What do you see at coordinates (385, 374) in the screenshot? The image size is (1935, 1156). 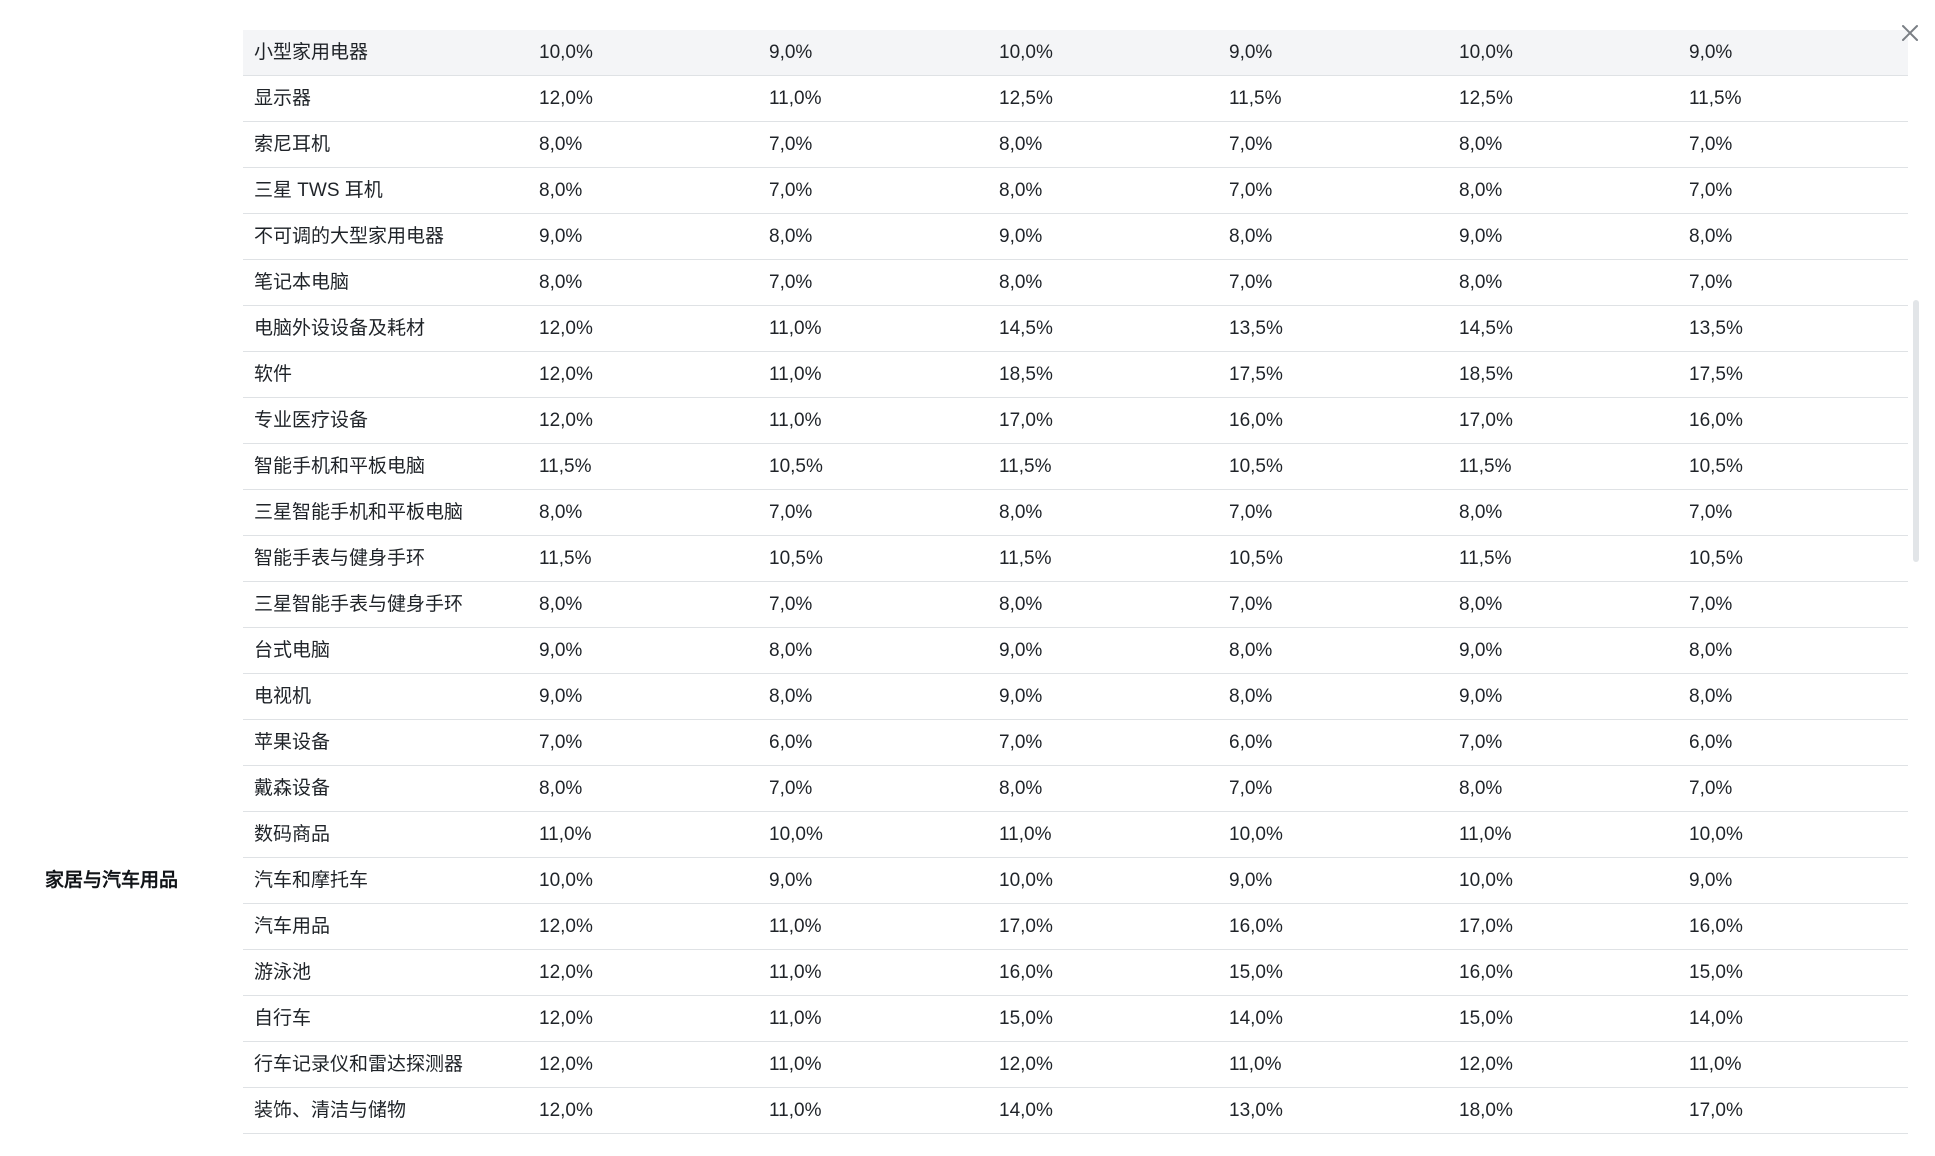 I see `subcategory-cell: 软件` at bounding box center [385, 374].